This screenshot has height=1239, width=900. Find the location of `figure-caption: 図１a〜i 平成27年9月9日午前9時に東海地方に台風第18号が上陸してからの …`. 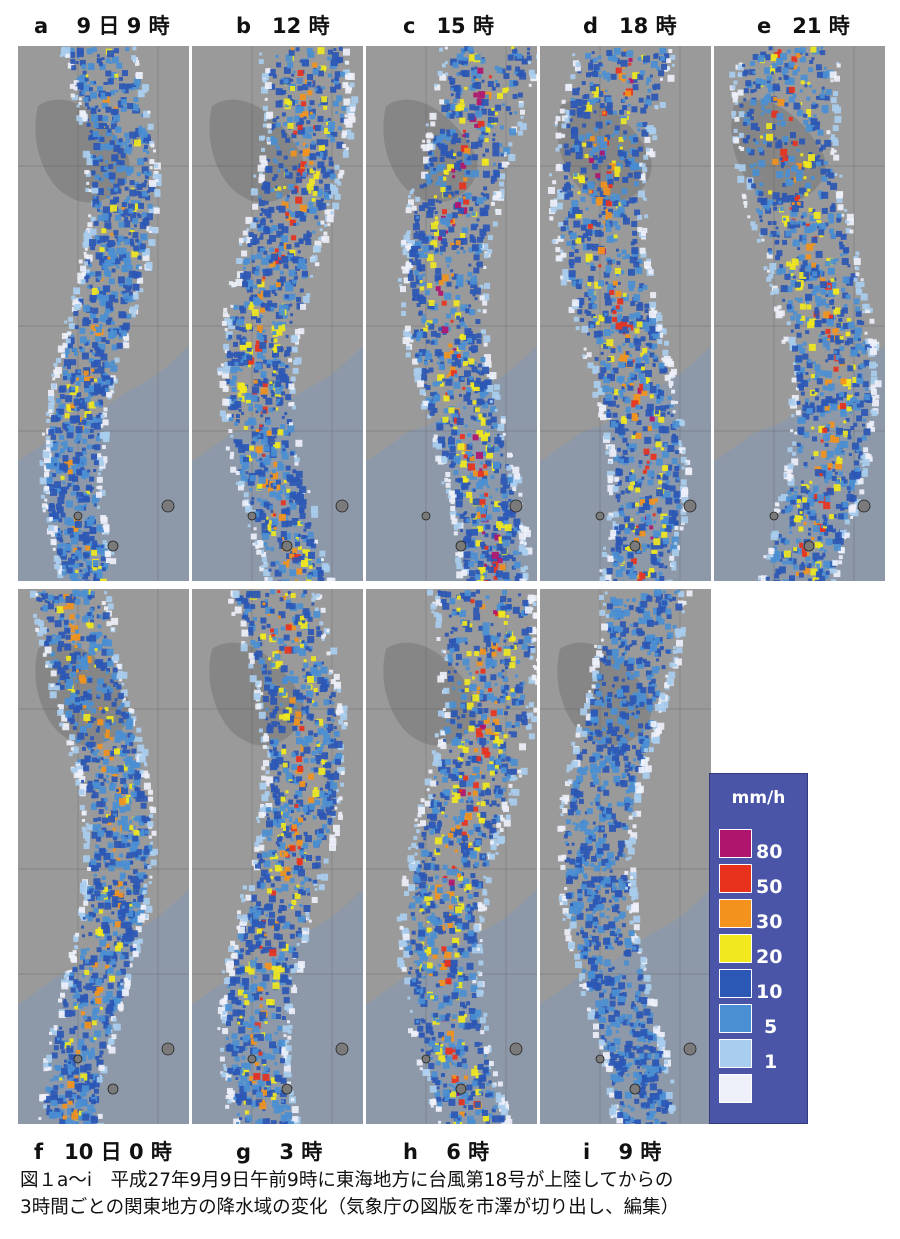

figure-caption: 図１a〜i 平成27年9月9日午前9時に東海地方に台風第18号が上陸してからの … is located at coordinates (455, 1194).